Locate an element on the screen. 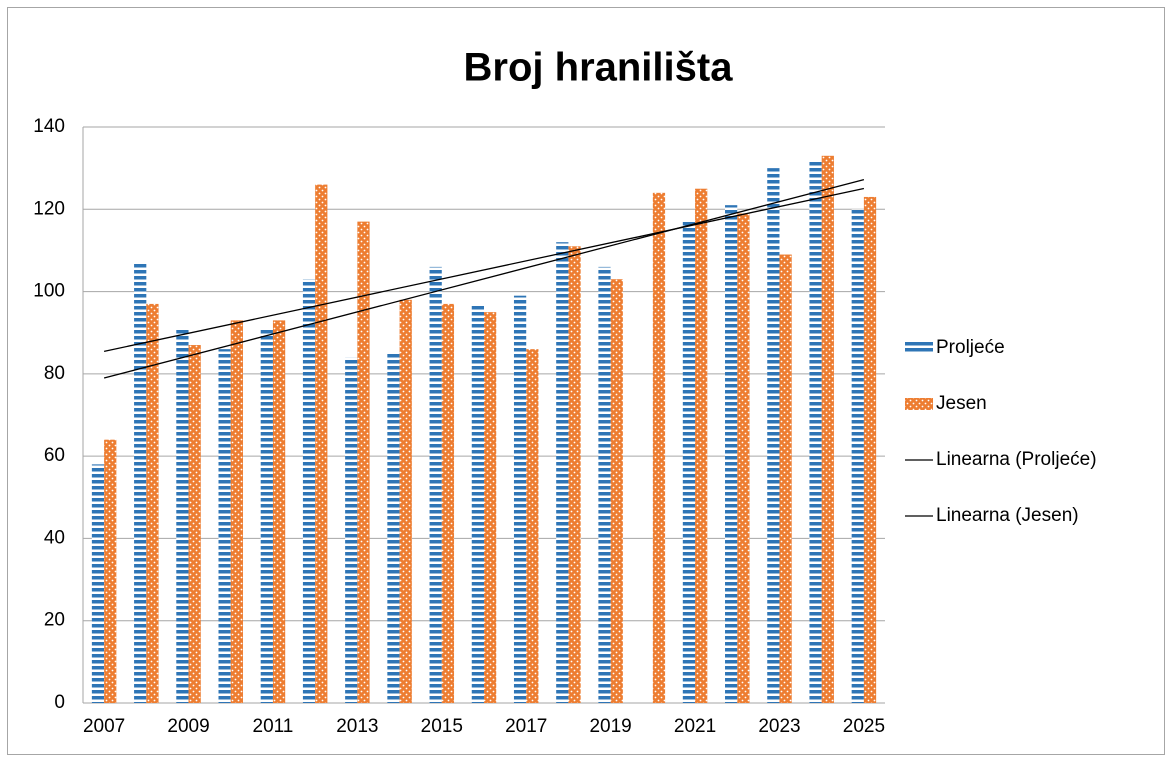 This screenshot has height=760, width=1171. x-tick-label: 2011 is located at coordinates (273, 726).